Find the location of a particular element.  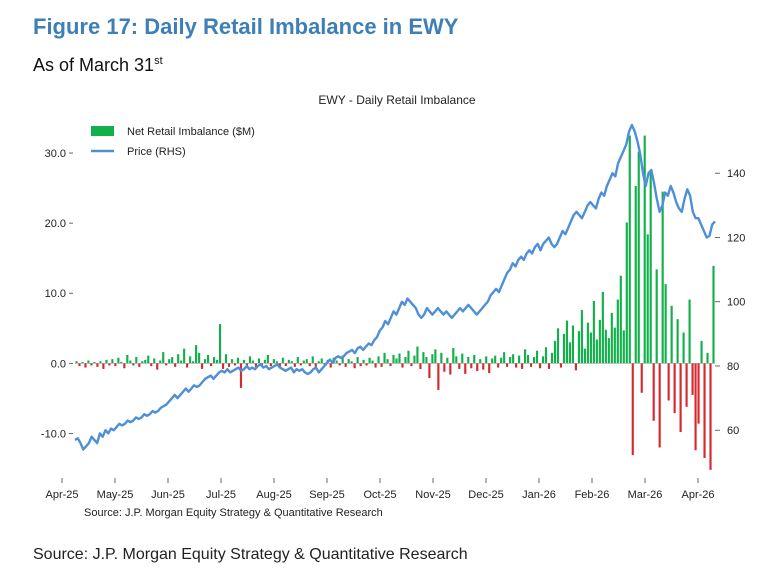

figure-subtitle: As of March 31st is located at coordinates (98, 65).